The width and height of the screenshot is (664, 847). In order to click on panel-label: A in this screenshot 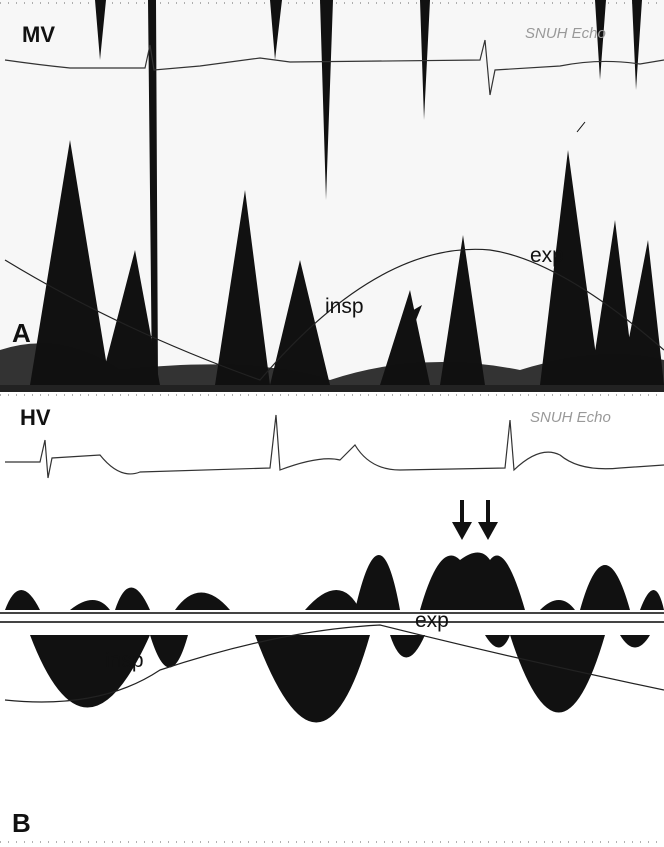, I will do `click(21, 333)`.